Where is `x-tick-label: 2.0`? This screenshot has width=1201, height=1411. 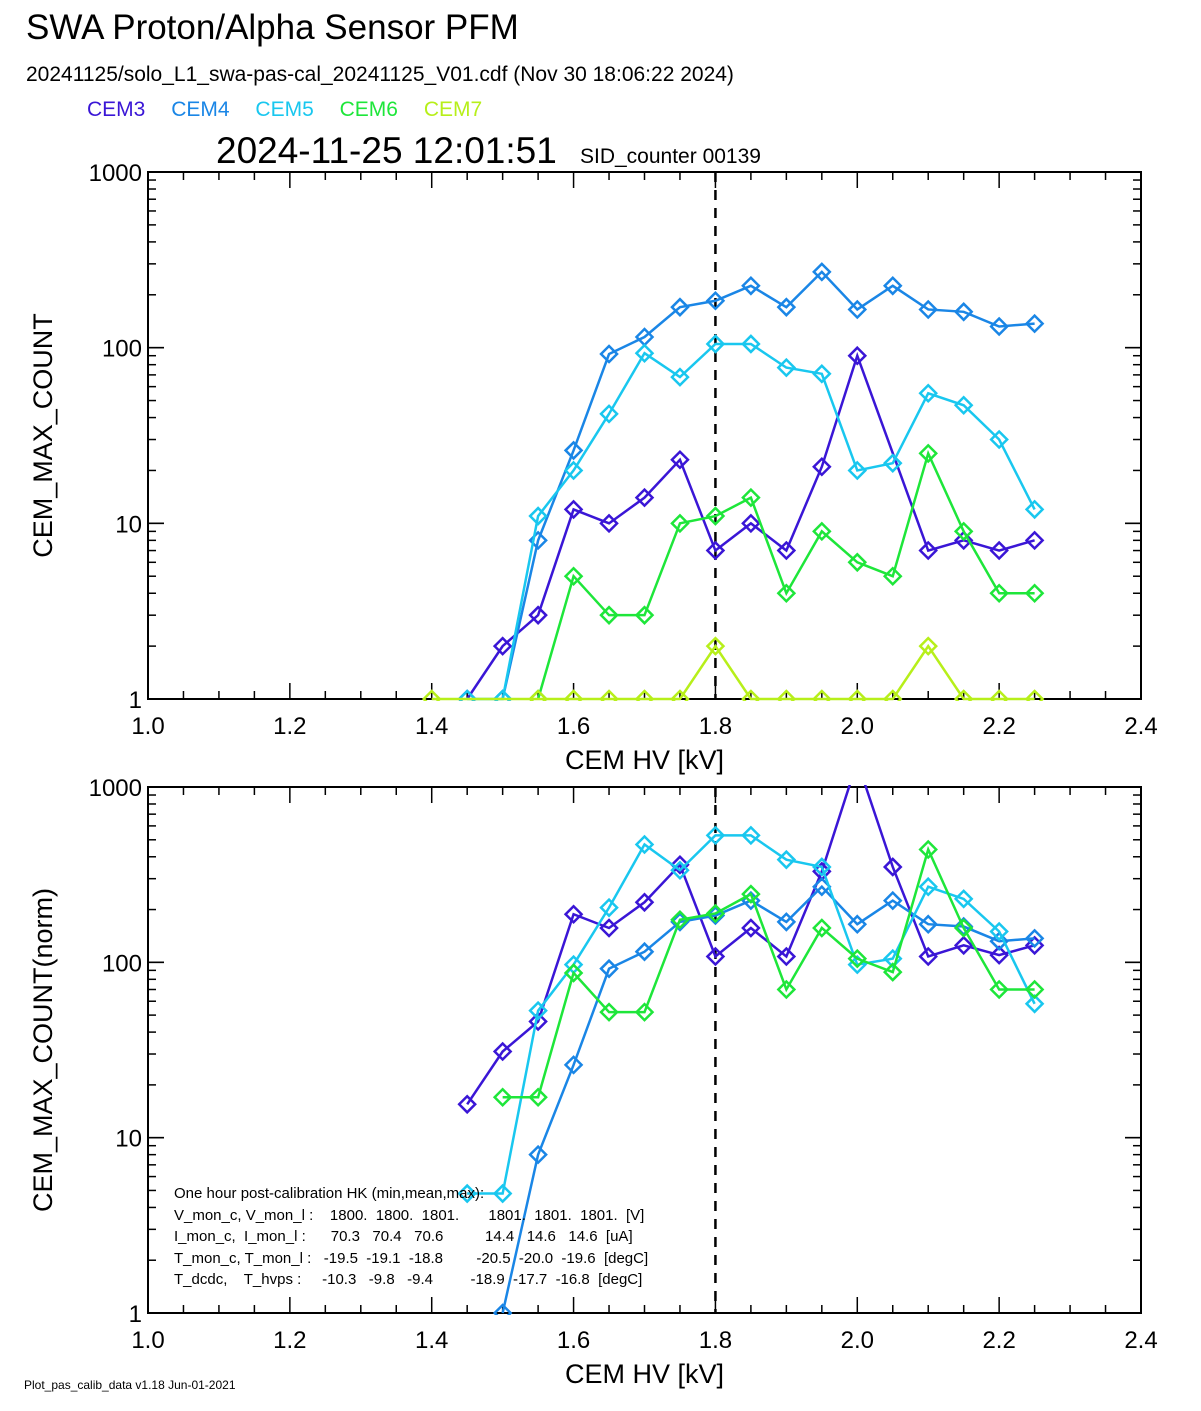 x-tick-label: 2.0 is located at coordinates (857, 726).